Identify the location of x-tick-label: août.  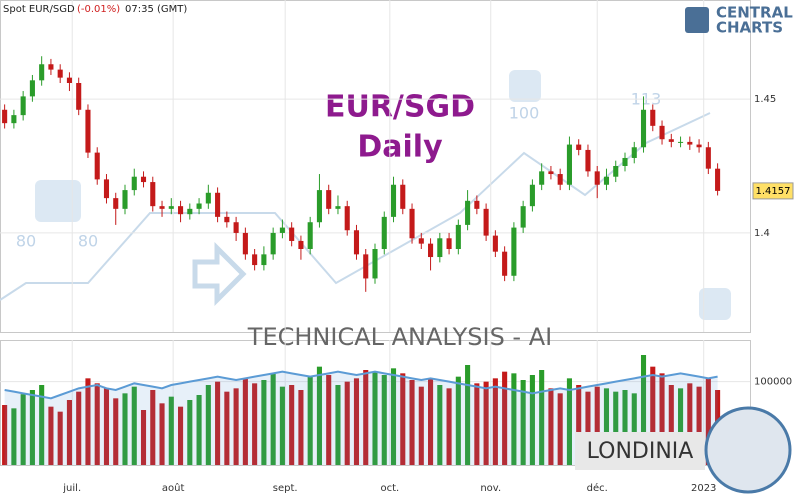
(173, 488).